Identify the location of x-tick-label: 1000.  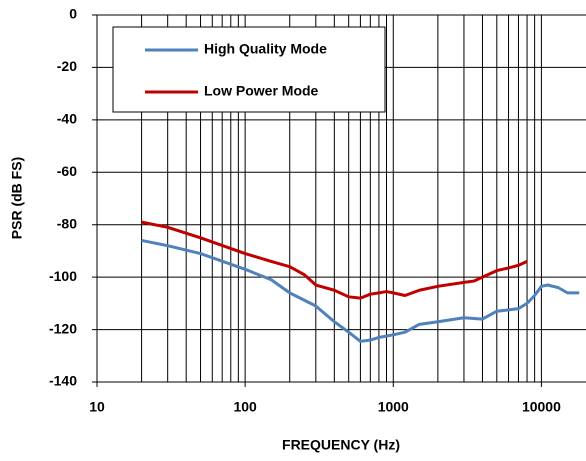
(393, 407).